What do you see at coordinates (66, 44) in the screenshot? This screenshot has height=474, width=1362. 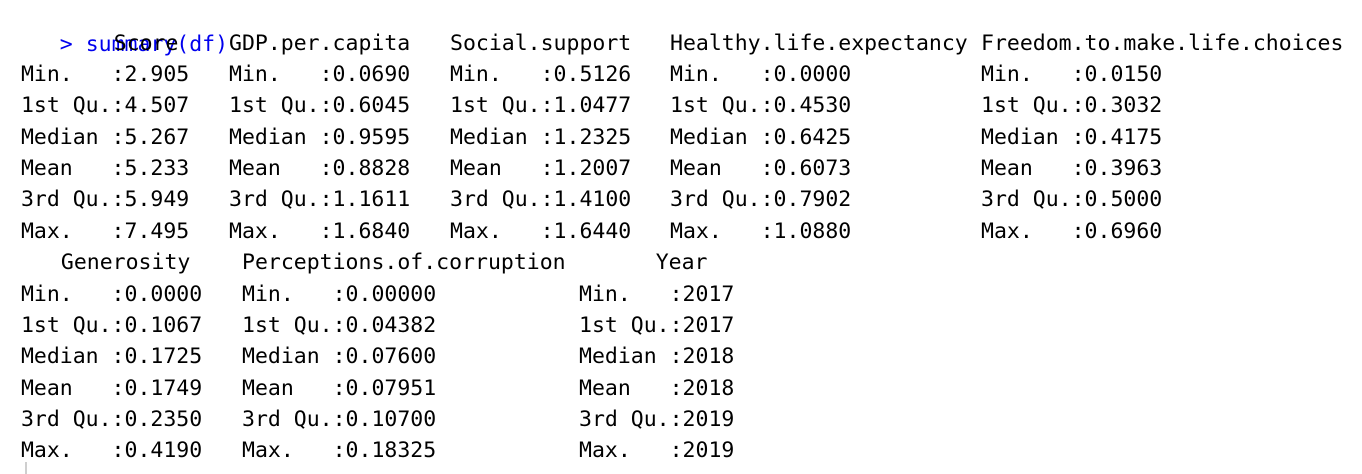 I see `prompt-symbol: >` at bounding box center [66, 44].